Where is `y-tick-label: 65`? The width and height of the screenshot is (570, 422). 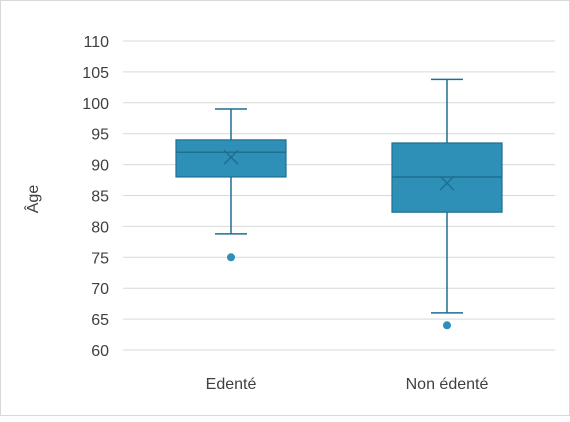 y-tick-label: 65 is located at coordinates (100, 320).